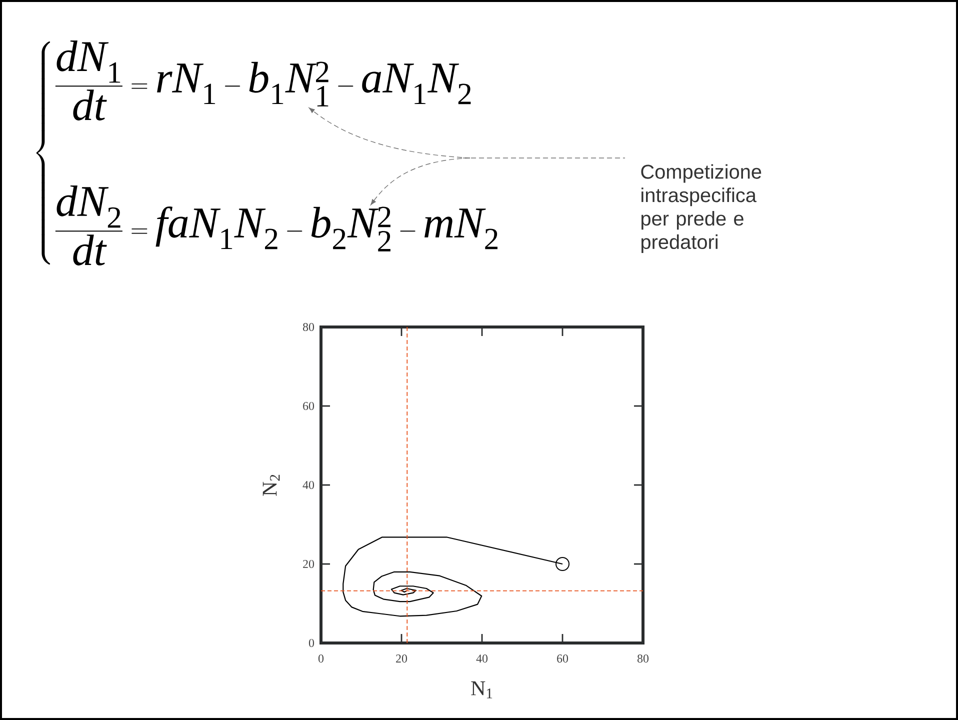  Describe the element at coordinates (308, 564) in the screenshot. I see `y-tick-label: 20` at that location.